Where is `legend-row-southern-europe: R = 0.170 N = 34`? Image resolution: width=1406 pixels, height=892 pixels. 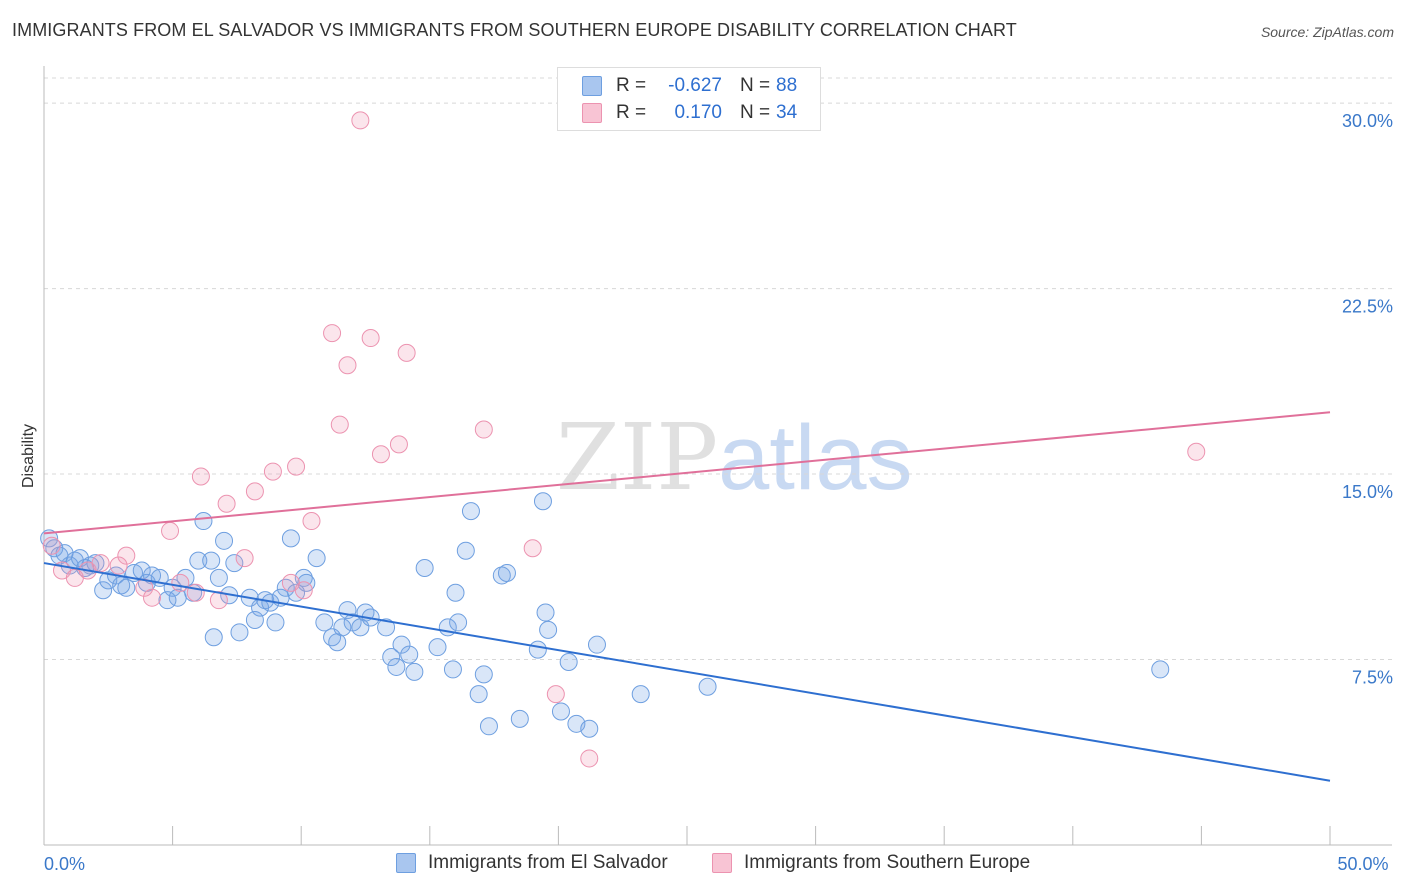
legend-row-southern-europe: R = 0.170 N = 34 is located at coordinates (689, 113).